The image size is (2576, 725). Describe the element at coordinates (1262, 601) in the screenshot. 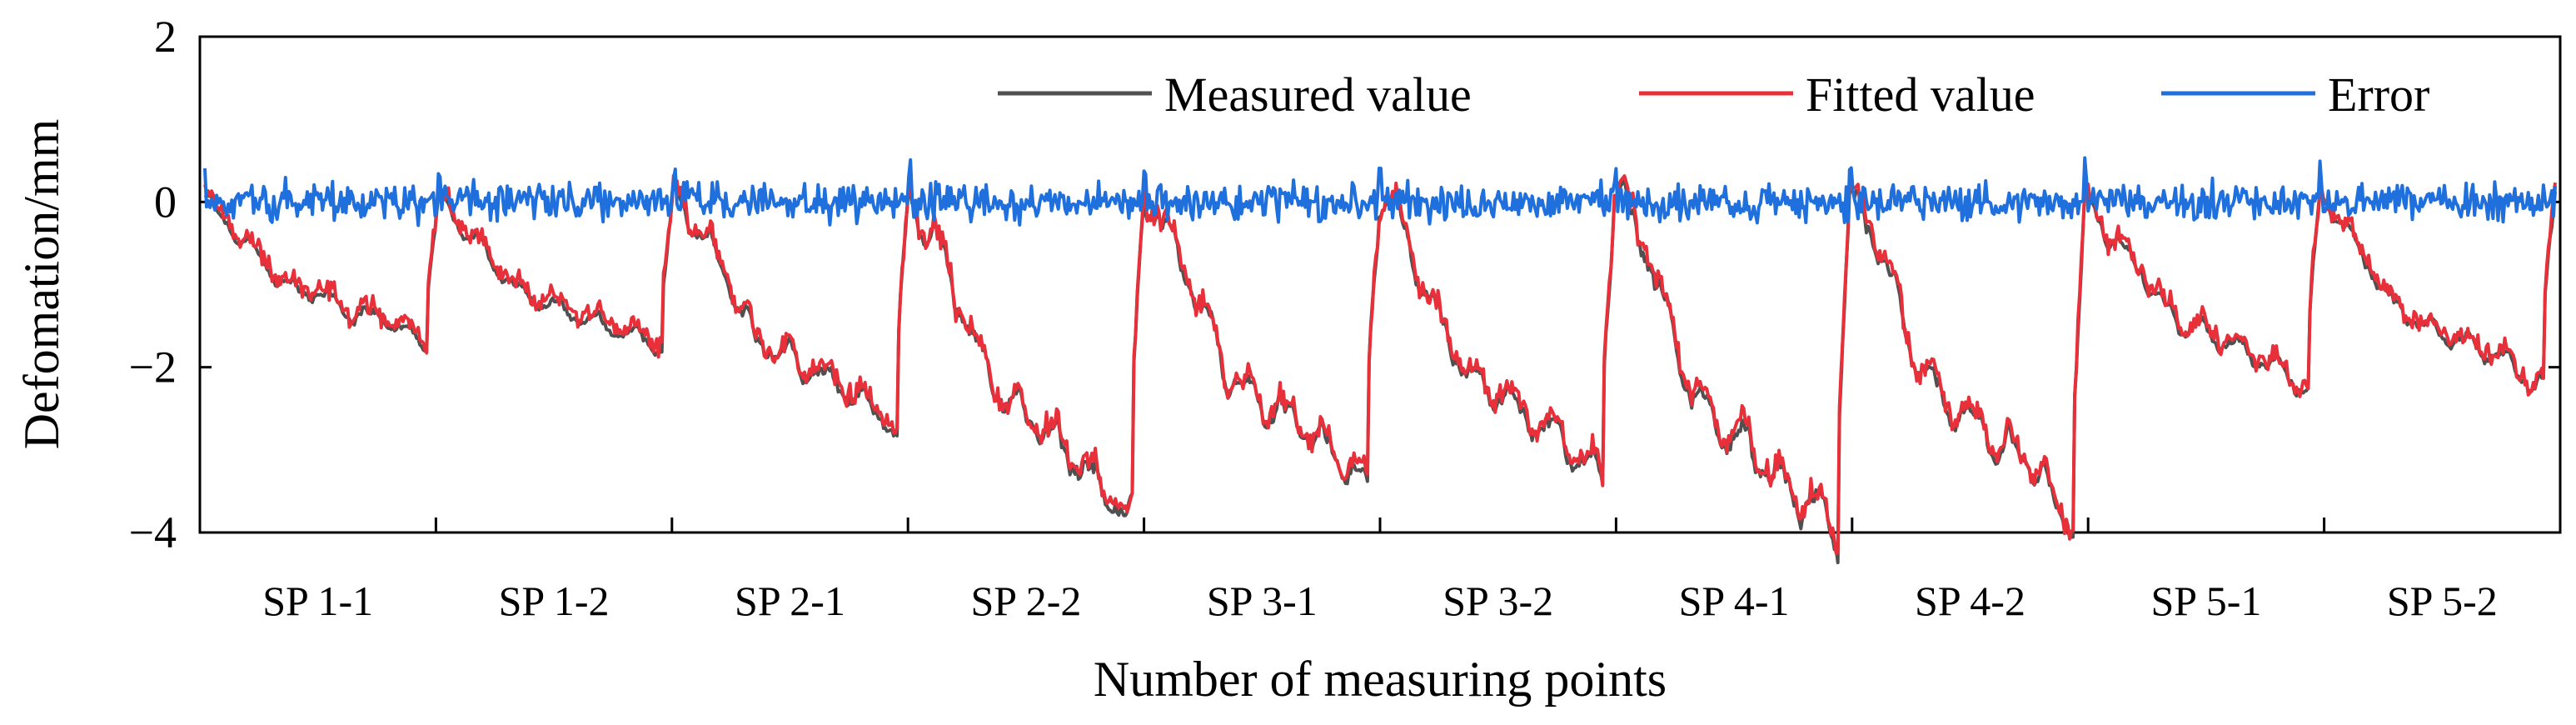

I see `x-tick-label: SP 3-1` at that location.